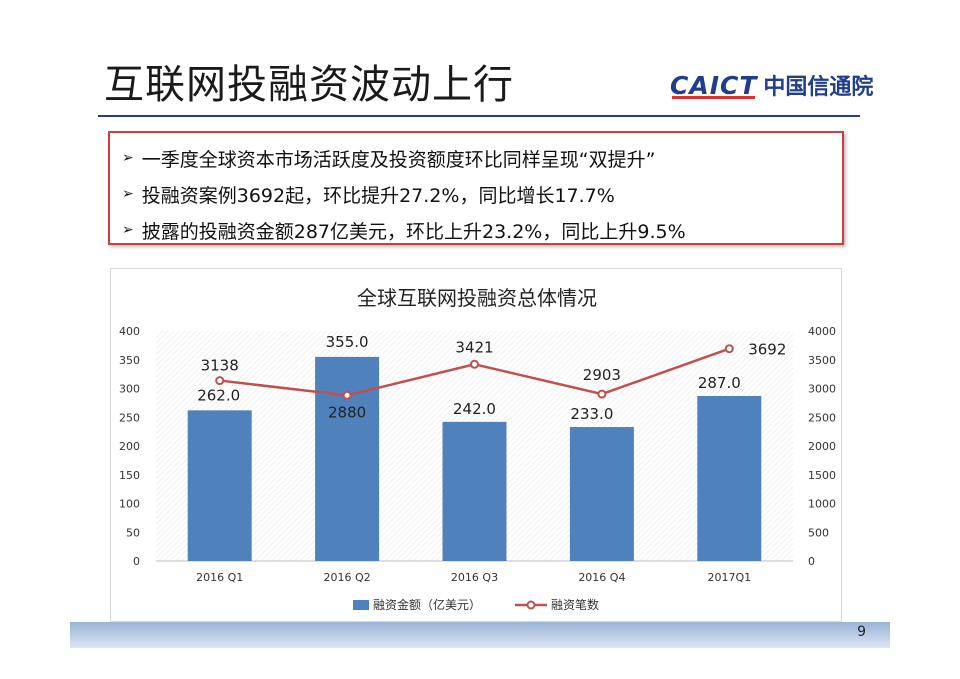 The width and height of the screenshot is (960, 679). What do you see at coordinates (822, 475) in the screenshot?
I see `y-right-tick-label: 1500` at bounding box center [822, 475].